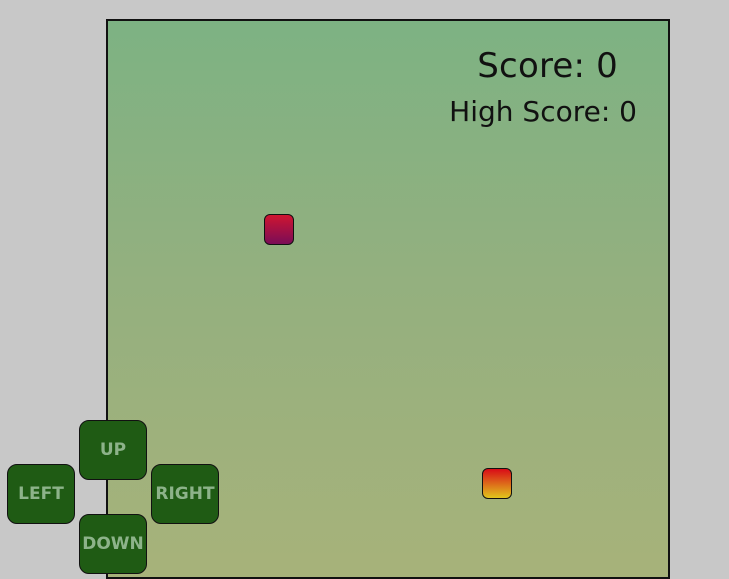  I want to click on up-button: UP, so click(113, 450).